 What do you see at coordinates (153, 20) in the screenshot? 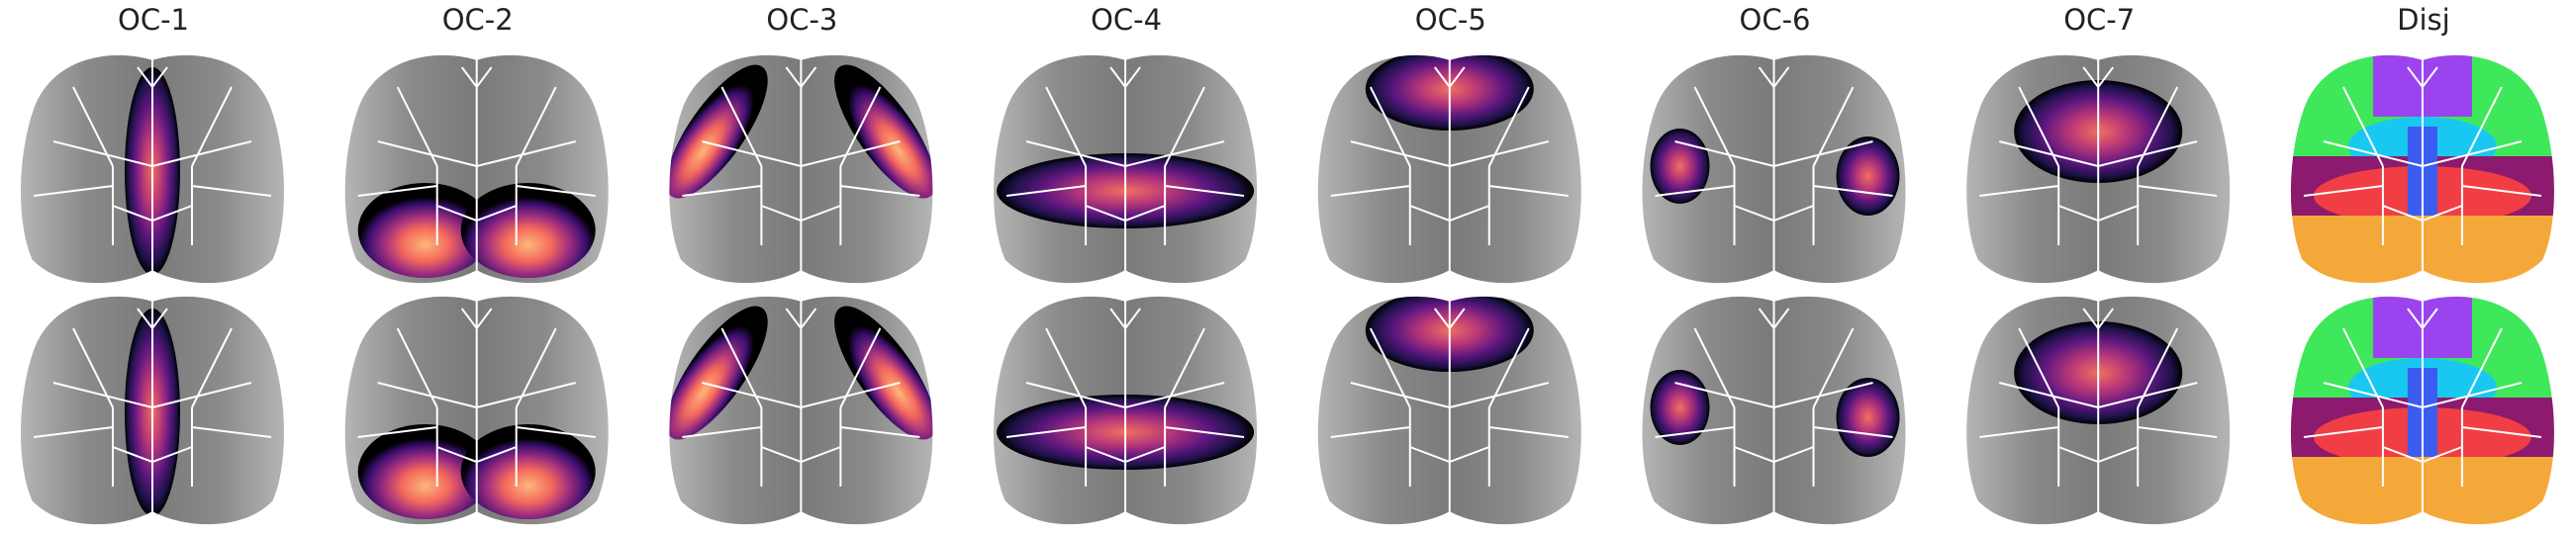
I see `panel-title: OC-1` at bounding box center [153, 20].